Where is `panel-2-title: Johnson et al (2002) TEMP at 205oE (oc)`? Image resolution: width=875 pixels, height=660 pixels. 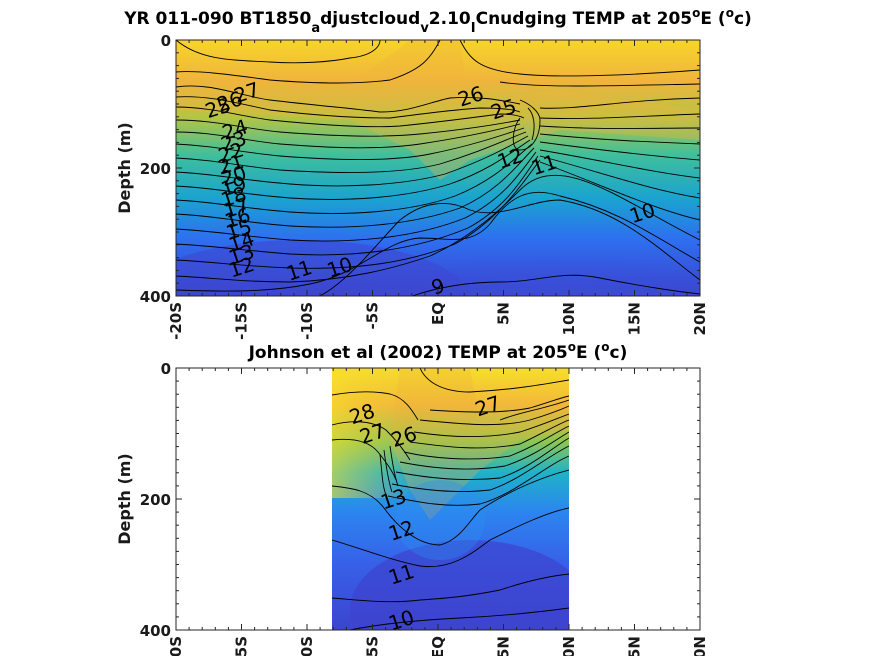 panel-2-title: Johnson et al (2002) TEMP at 205oE (oc) is located at coordinates (438, 351).